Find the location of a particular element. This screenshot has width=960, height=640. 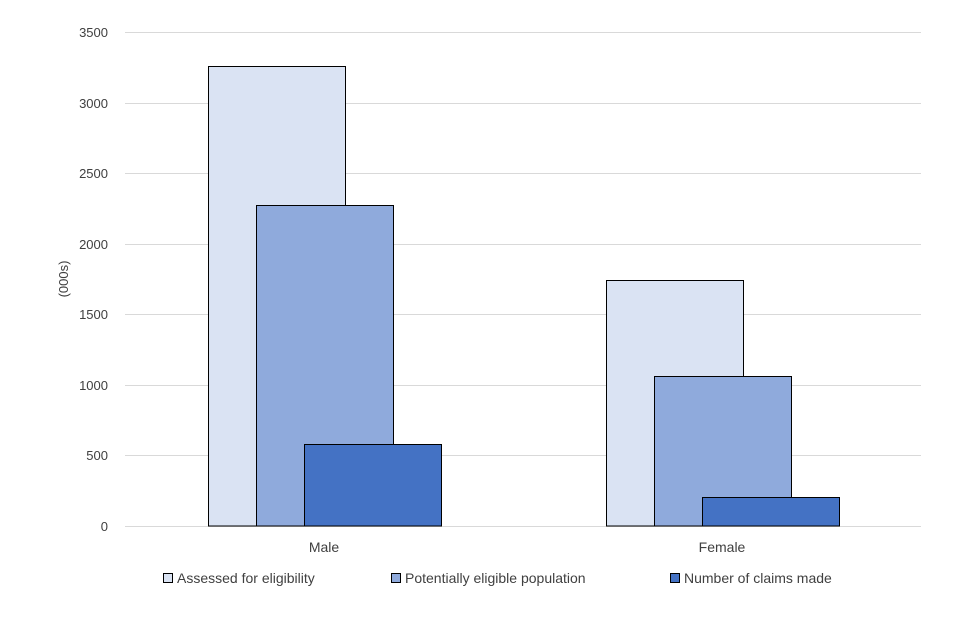

y-tick-label: 500 is located at coordinates (97, 455).